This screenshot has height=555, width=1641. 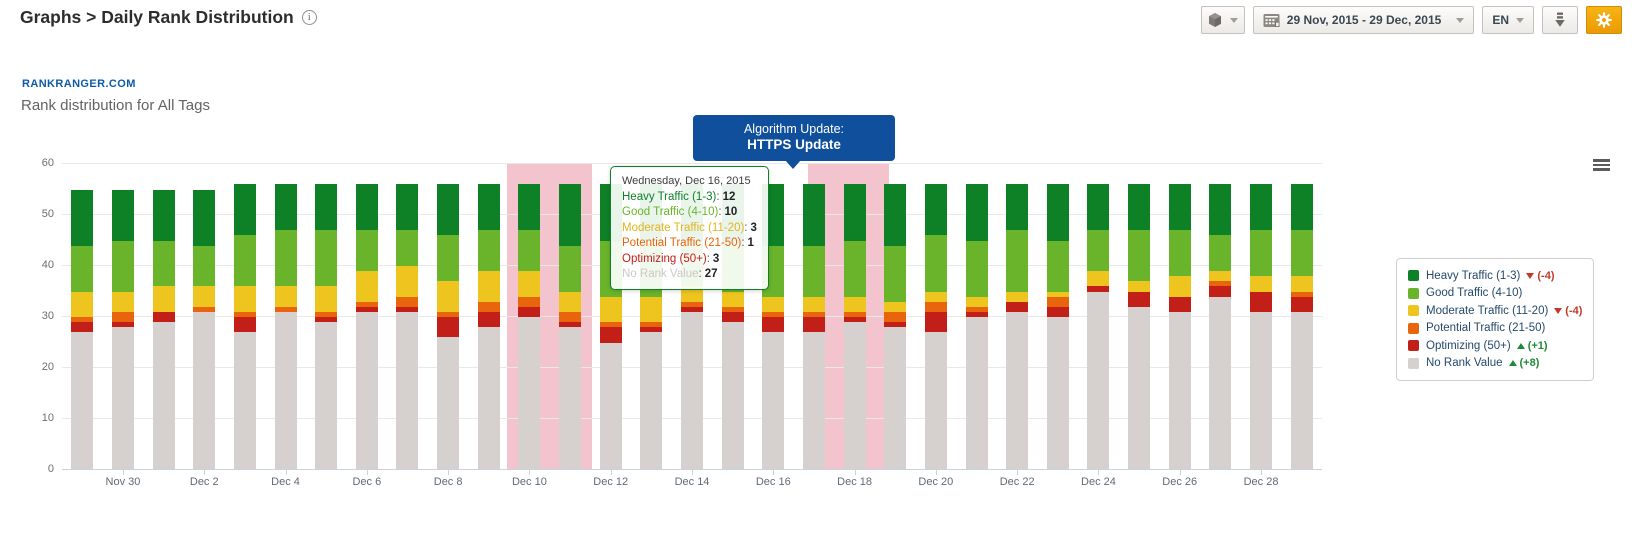 I want to click on legend-label: Potential Traffic (21-50), so click(x=1486, y=328).